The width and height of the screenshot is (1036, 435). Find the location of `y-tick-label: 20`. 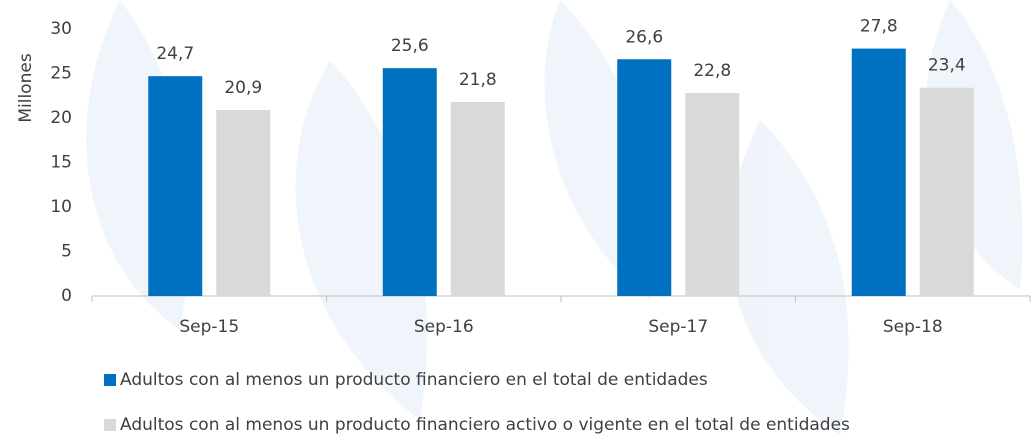

y-tick-label: 20 is located at coordinates (61, 118).